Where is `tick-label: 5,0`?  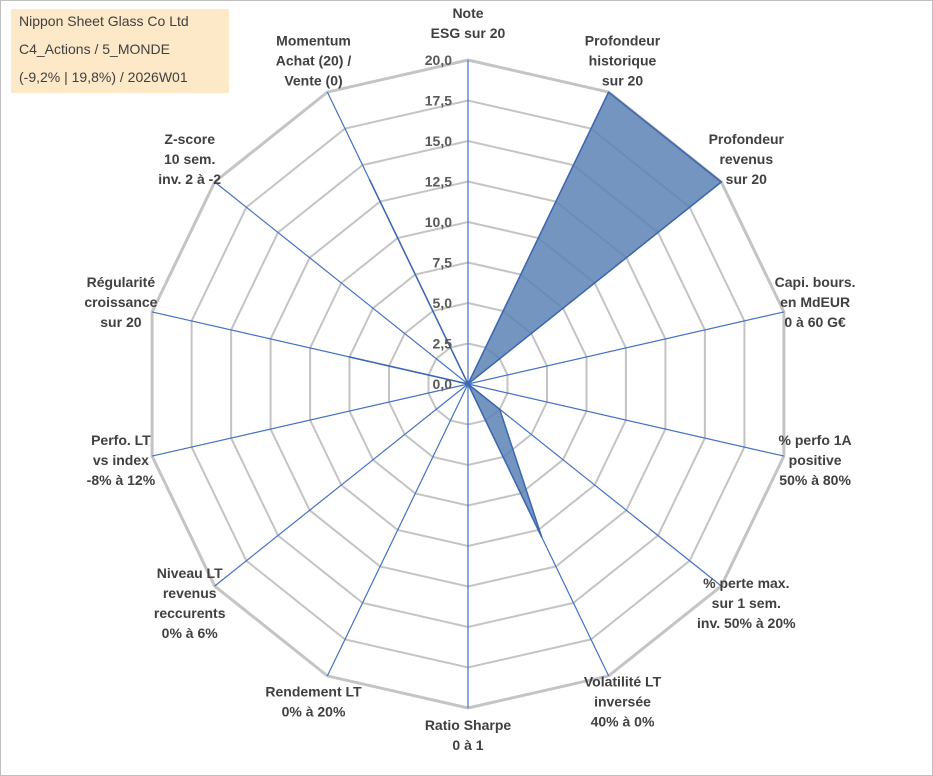
tick-label: 5,0 is located at coordinates (443, 303).